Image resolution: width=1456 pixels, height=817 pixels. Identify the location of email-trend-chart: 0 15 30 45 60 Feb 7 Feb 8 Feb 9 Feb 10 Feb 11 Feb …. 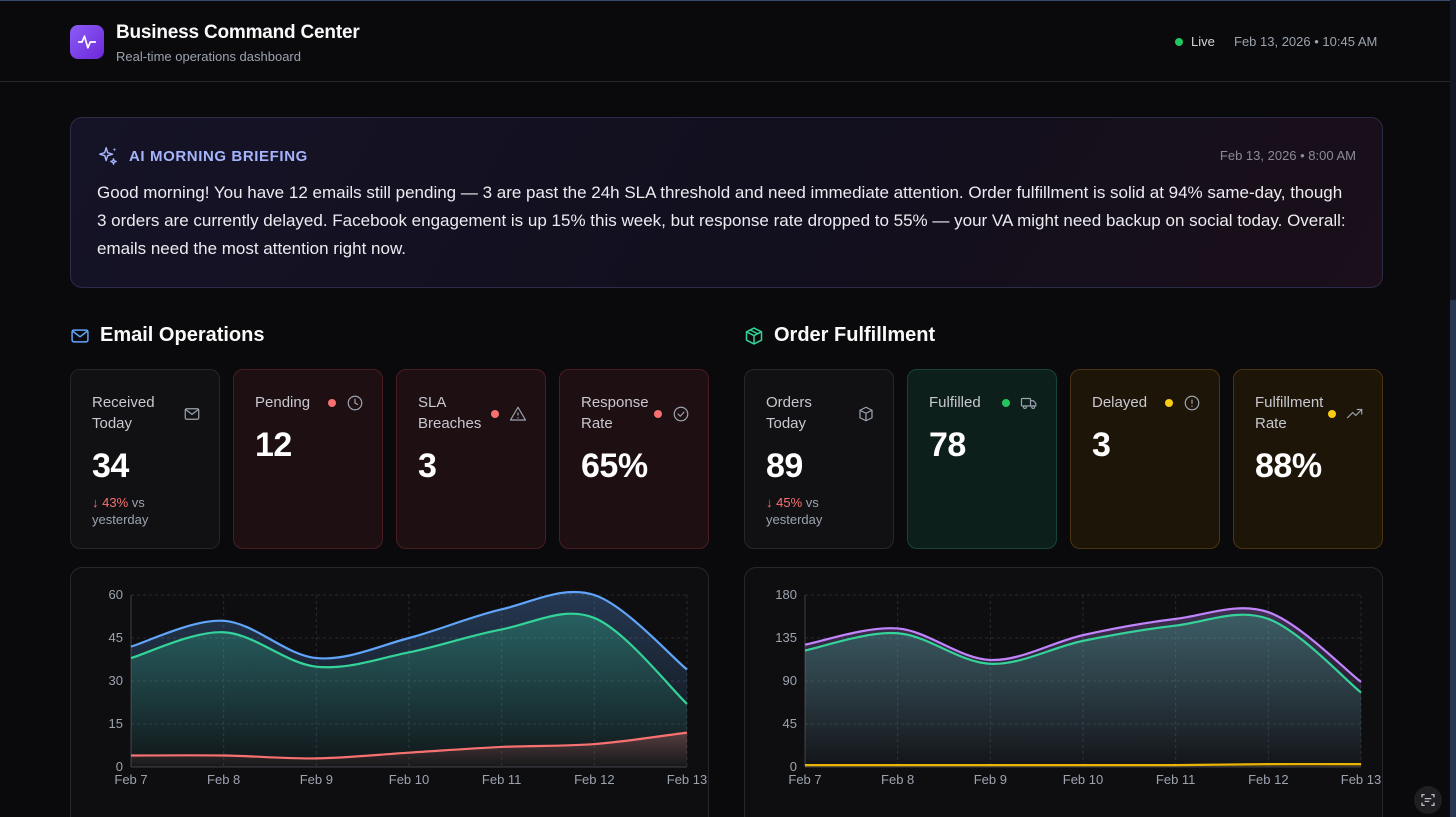
(408, 687).